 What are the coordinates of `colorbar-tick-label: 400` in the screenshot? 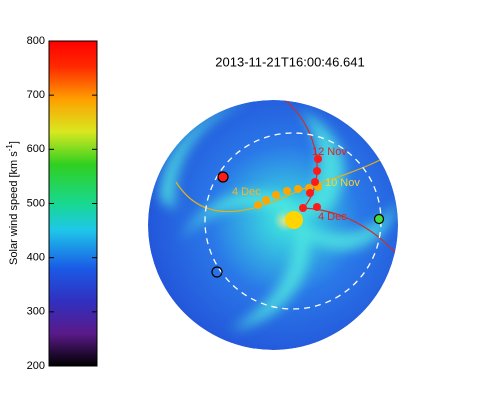 It's located at (36, 258).